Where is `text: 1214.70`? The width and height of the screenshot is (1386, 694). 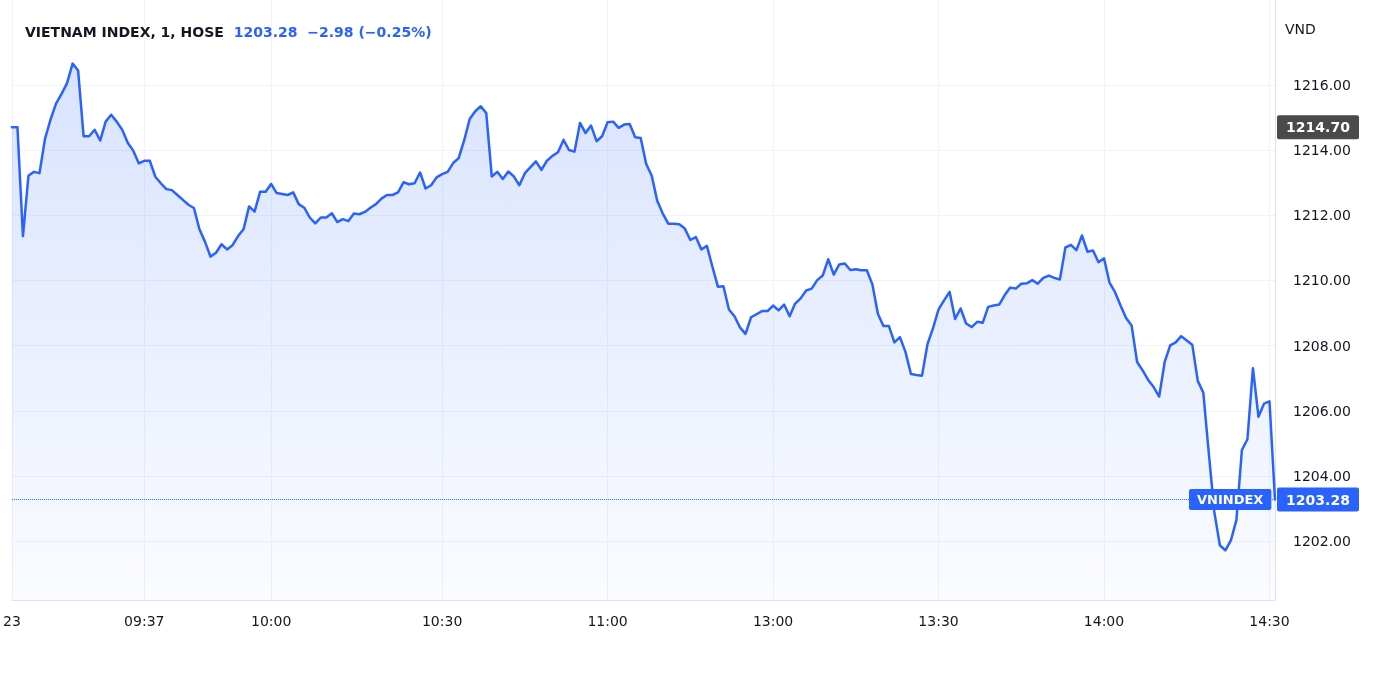
text: 1214.70 is located at coordinates (1318, 127).